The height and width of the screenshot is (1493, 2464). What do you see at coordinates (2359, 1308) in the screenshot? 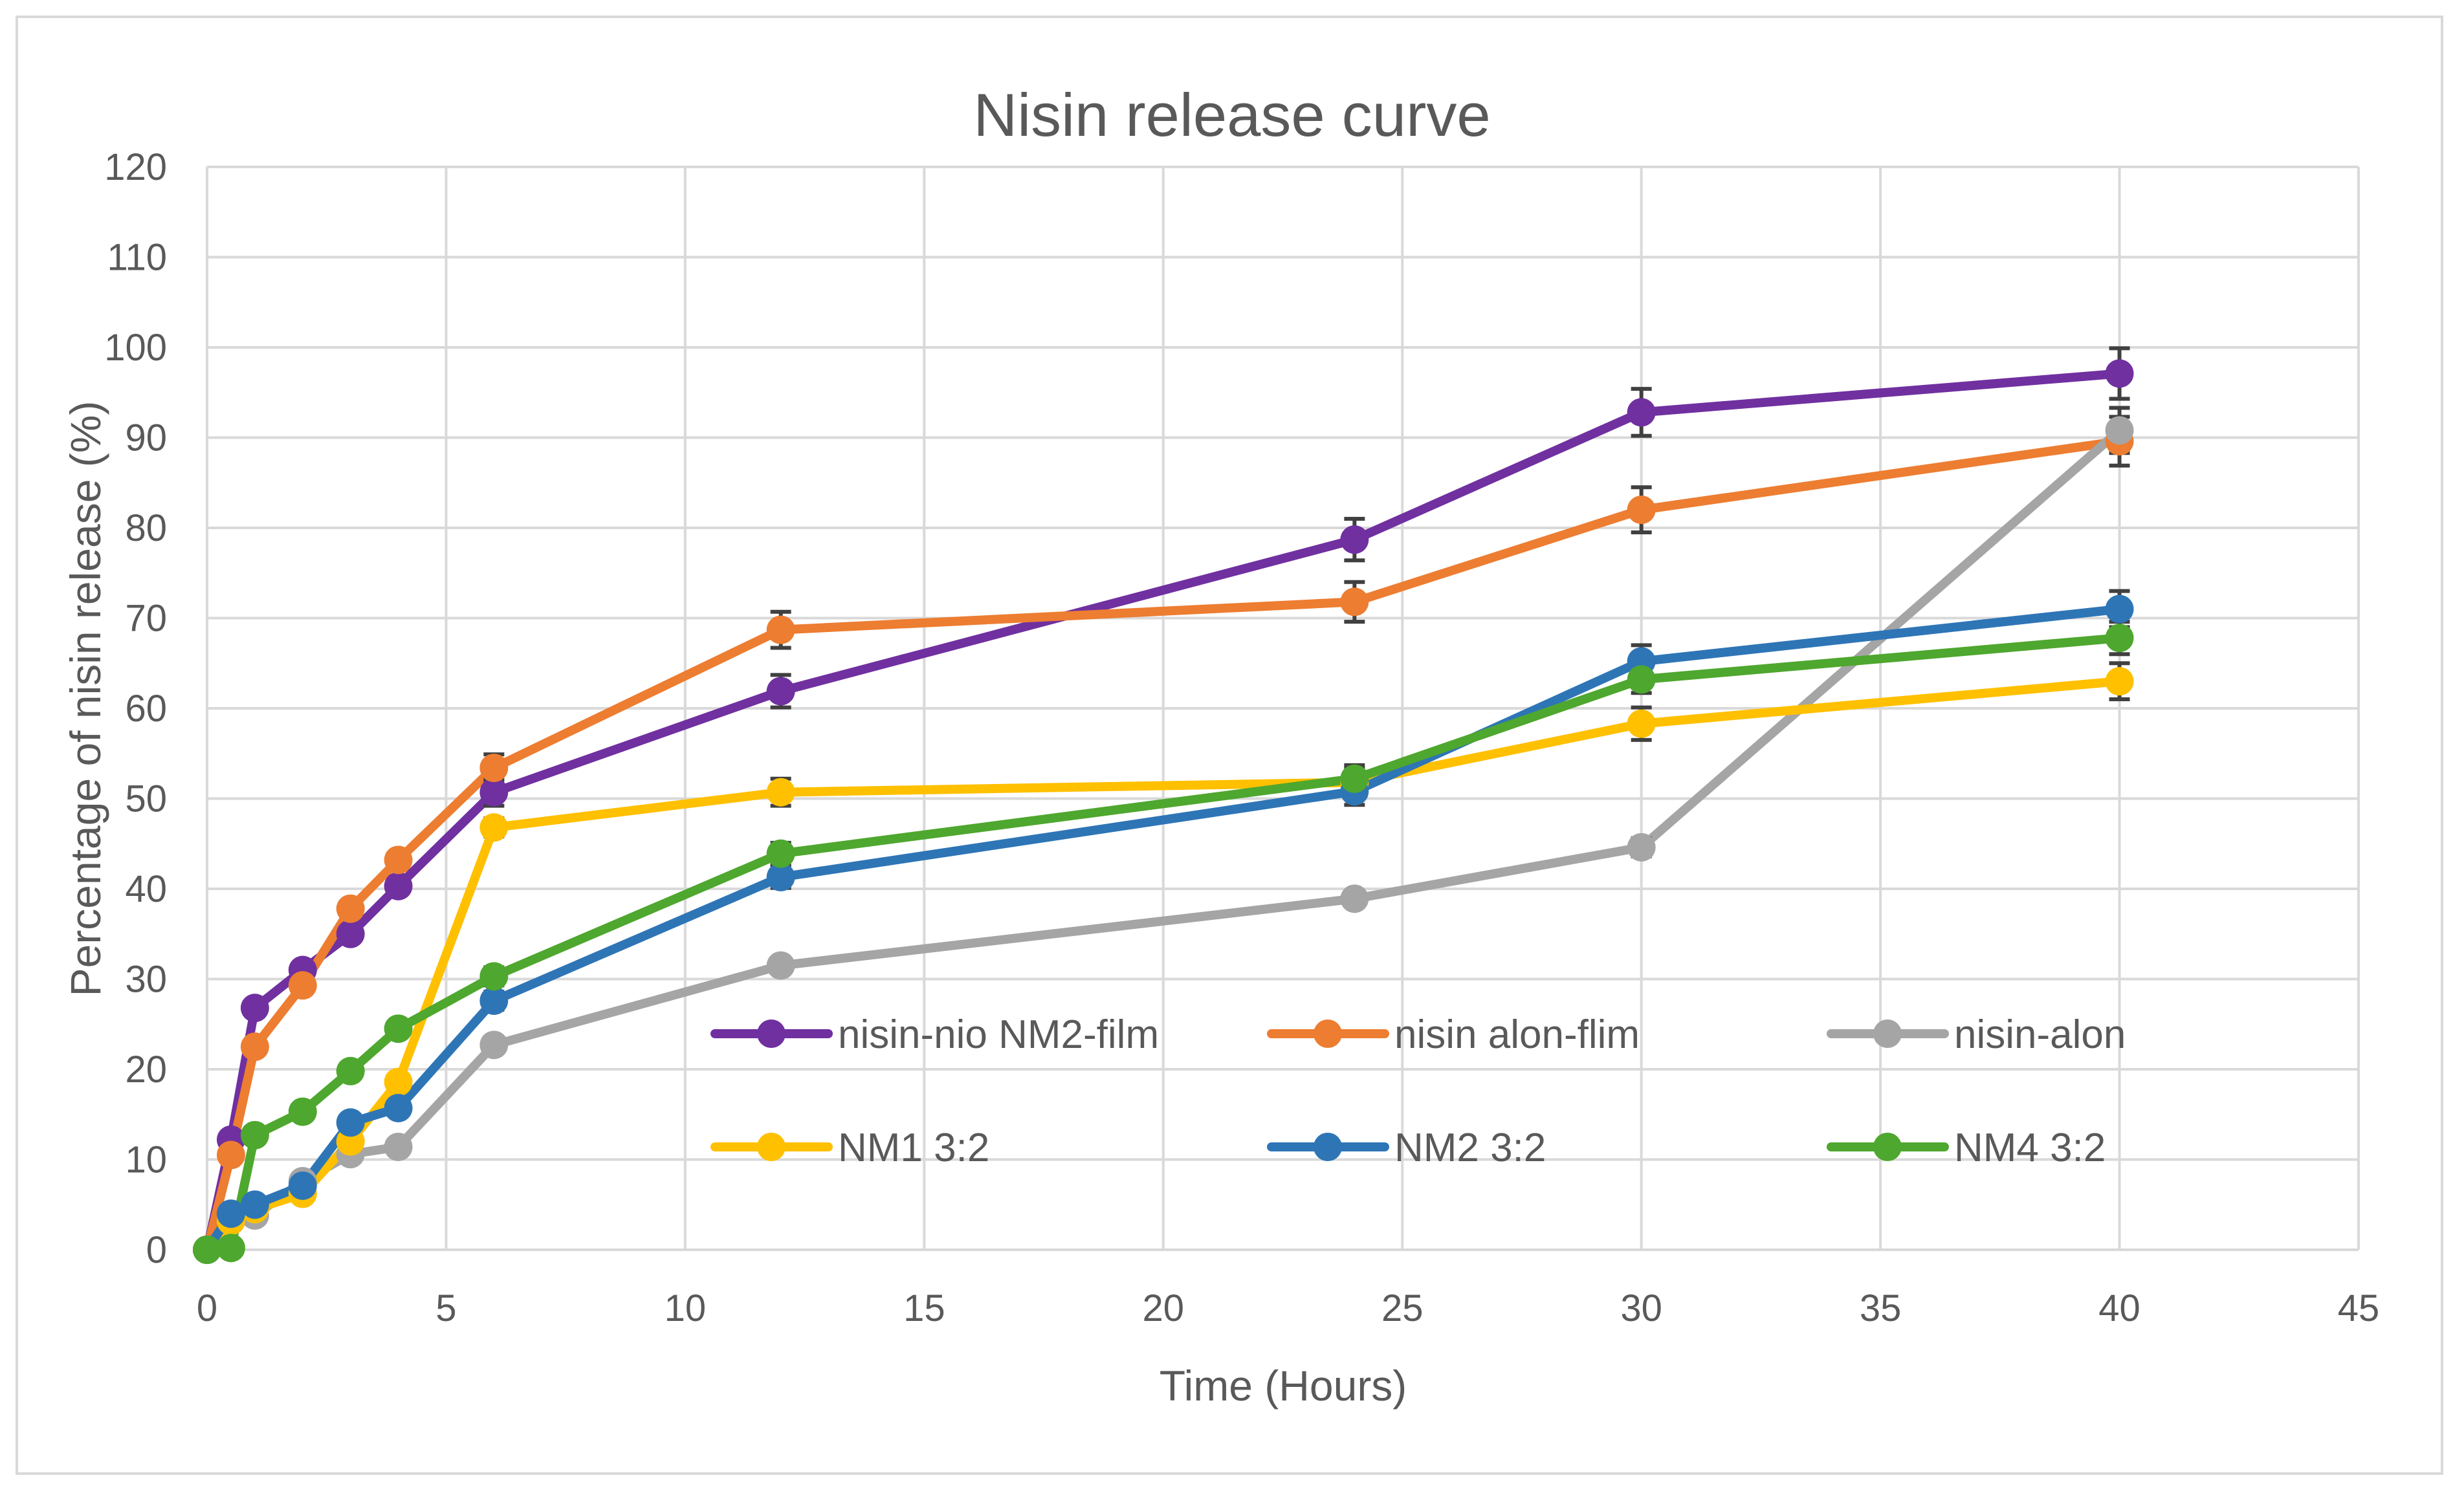
I see `x-tick-label: 45` at bounding box center [2359, 1308].